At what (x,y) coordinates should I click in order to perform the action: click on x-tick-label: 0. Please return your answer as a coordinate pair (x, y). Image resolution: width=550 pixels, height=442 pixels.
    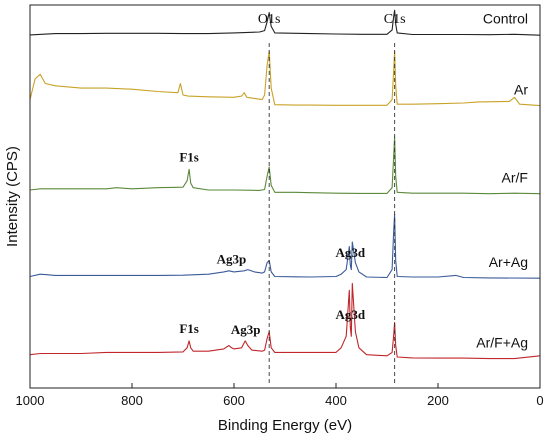
    Looking at the image, I should click on (539, 400).